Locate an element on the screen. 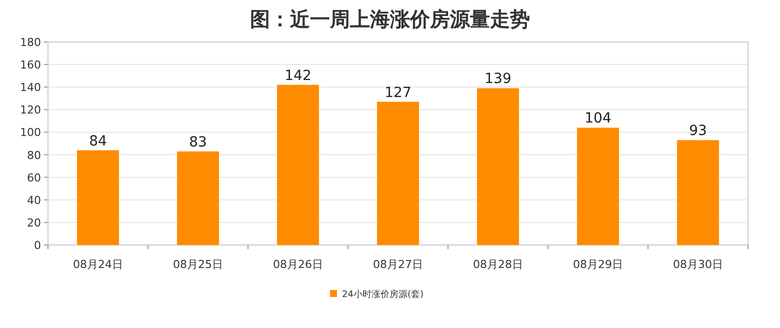 The height and width of the screenshot is (328, 780). legend: 24小时涨价房源(套) is located at coordinates (377, 295).